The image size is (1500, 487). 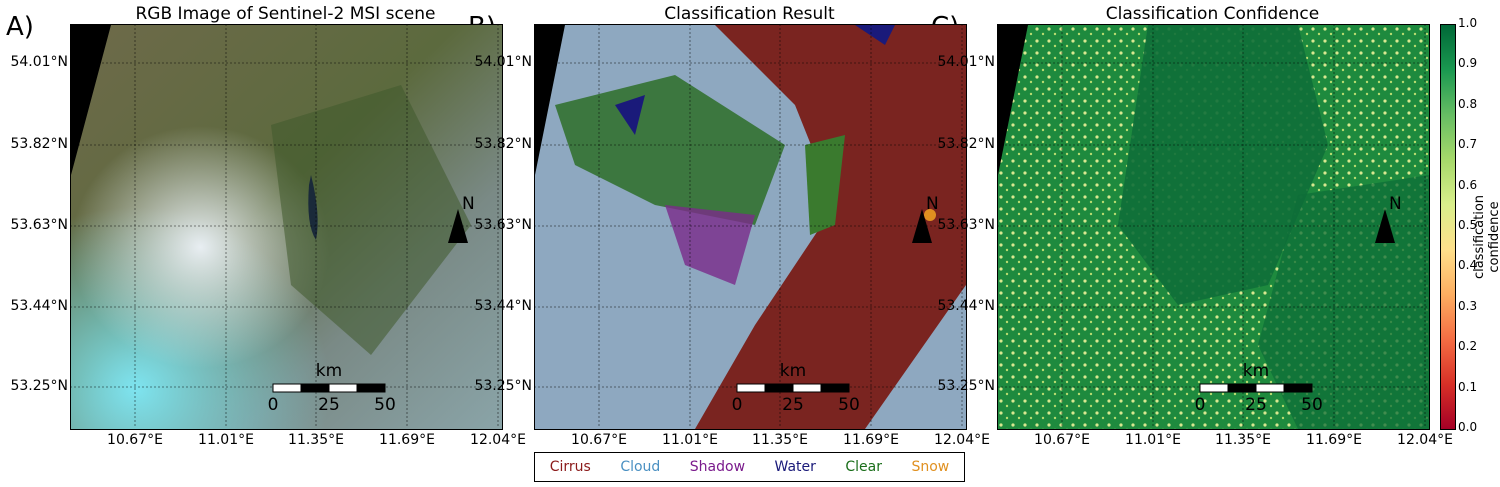 I want to click on colorbar-tick-label: 0.9, so click(x=1468, y=63).